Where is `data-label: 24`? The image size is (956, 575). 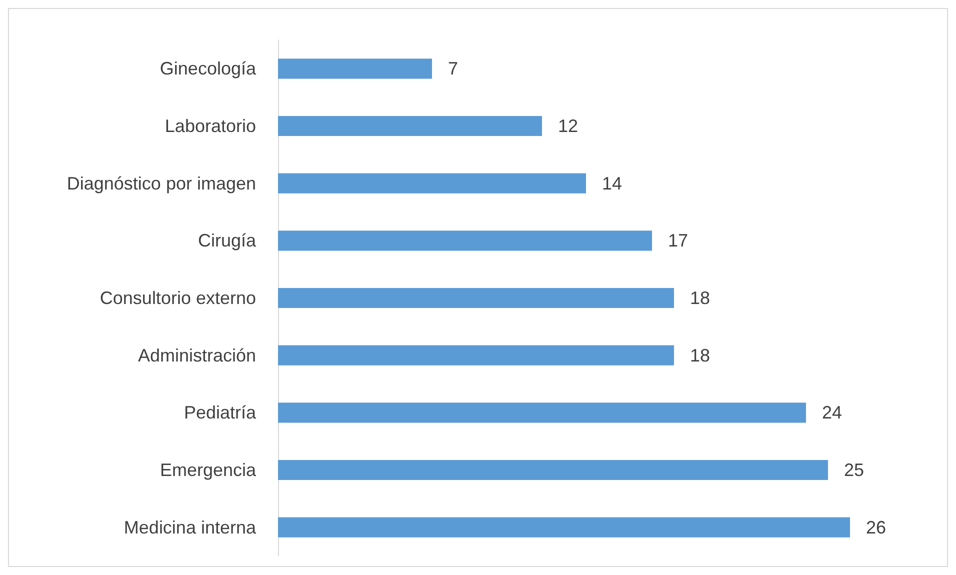
data-label: 24 is located at coordinates (832, 412).